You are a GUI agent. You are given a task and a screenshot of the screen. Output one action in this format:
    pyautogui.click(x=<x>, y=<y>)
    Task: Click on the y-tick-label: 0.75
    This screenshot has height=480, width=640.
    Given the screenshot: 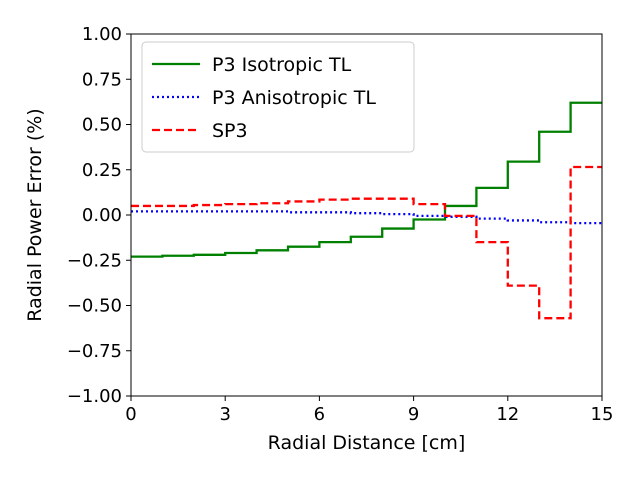 What is the action you would take?
    pyautogui.click(x=102, y=79)
    